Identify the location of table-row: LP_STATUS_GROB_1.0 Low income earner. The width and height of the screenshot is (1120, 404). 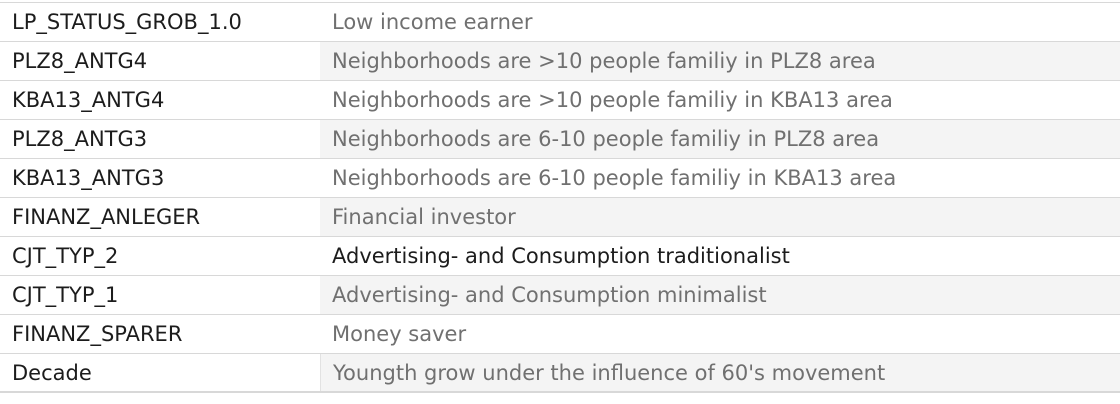
(560, 22).